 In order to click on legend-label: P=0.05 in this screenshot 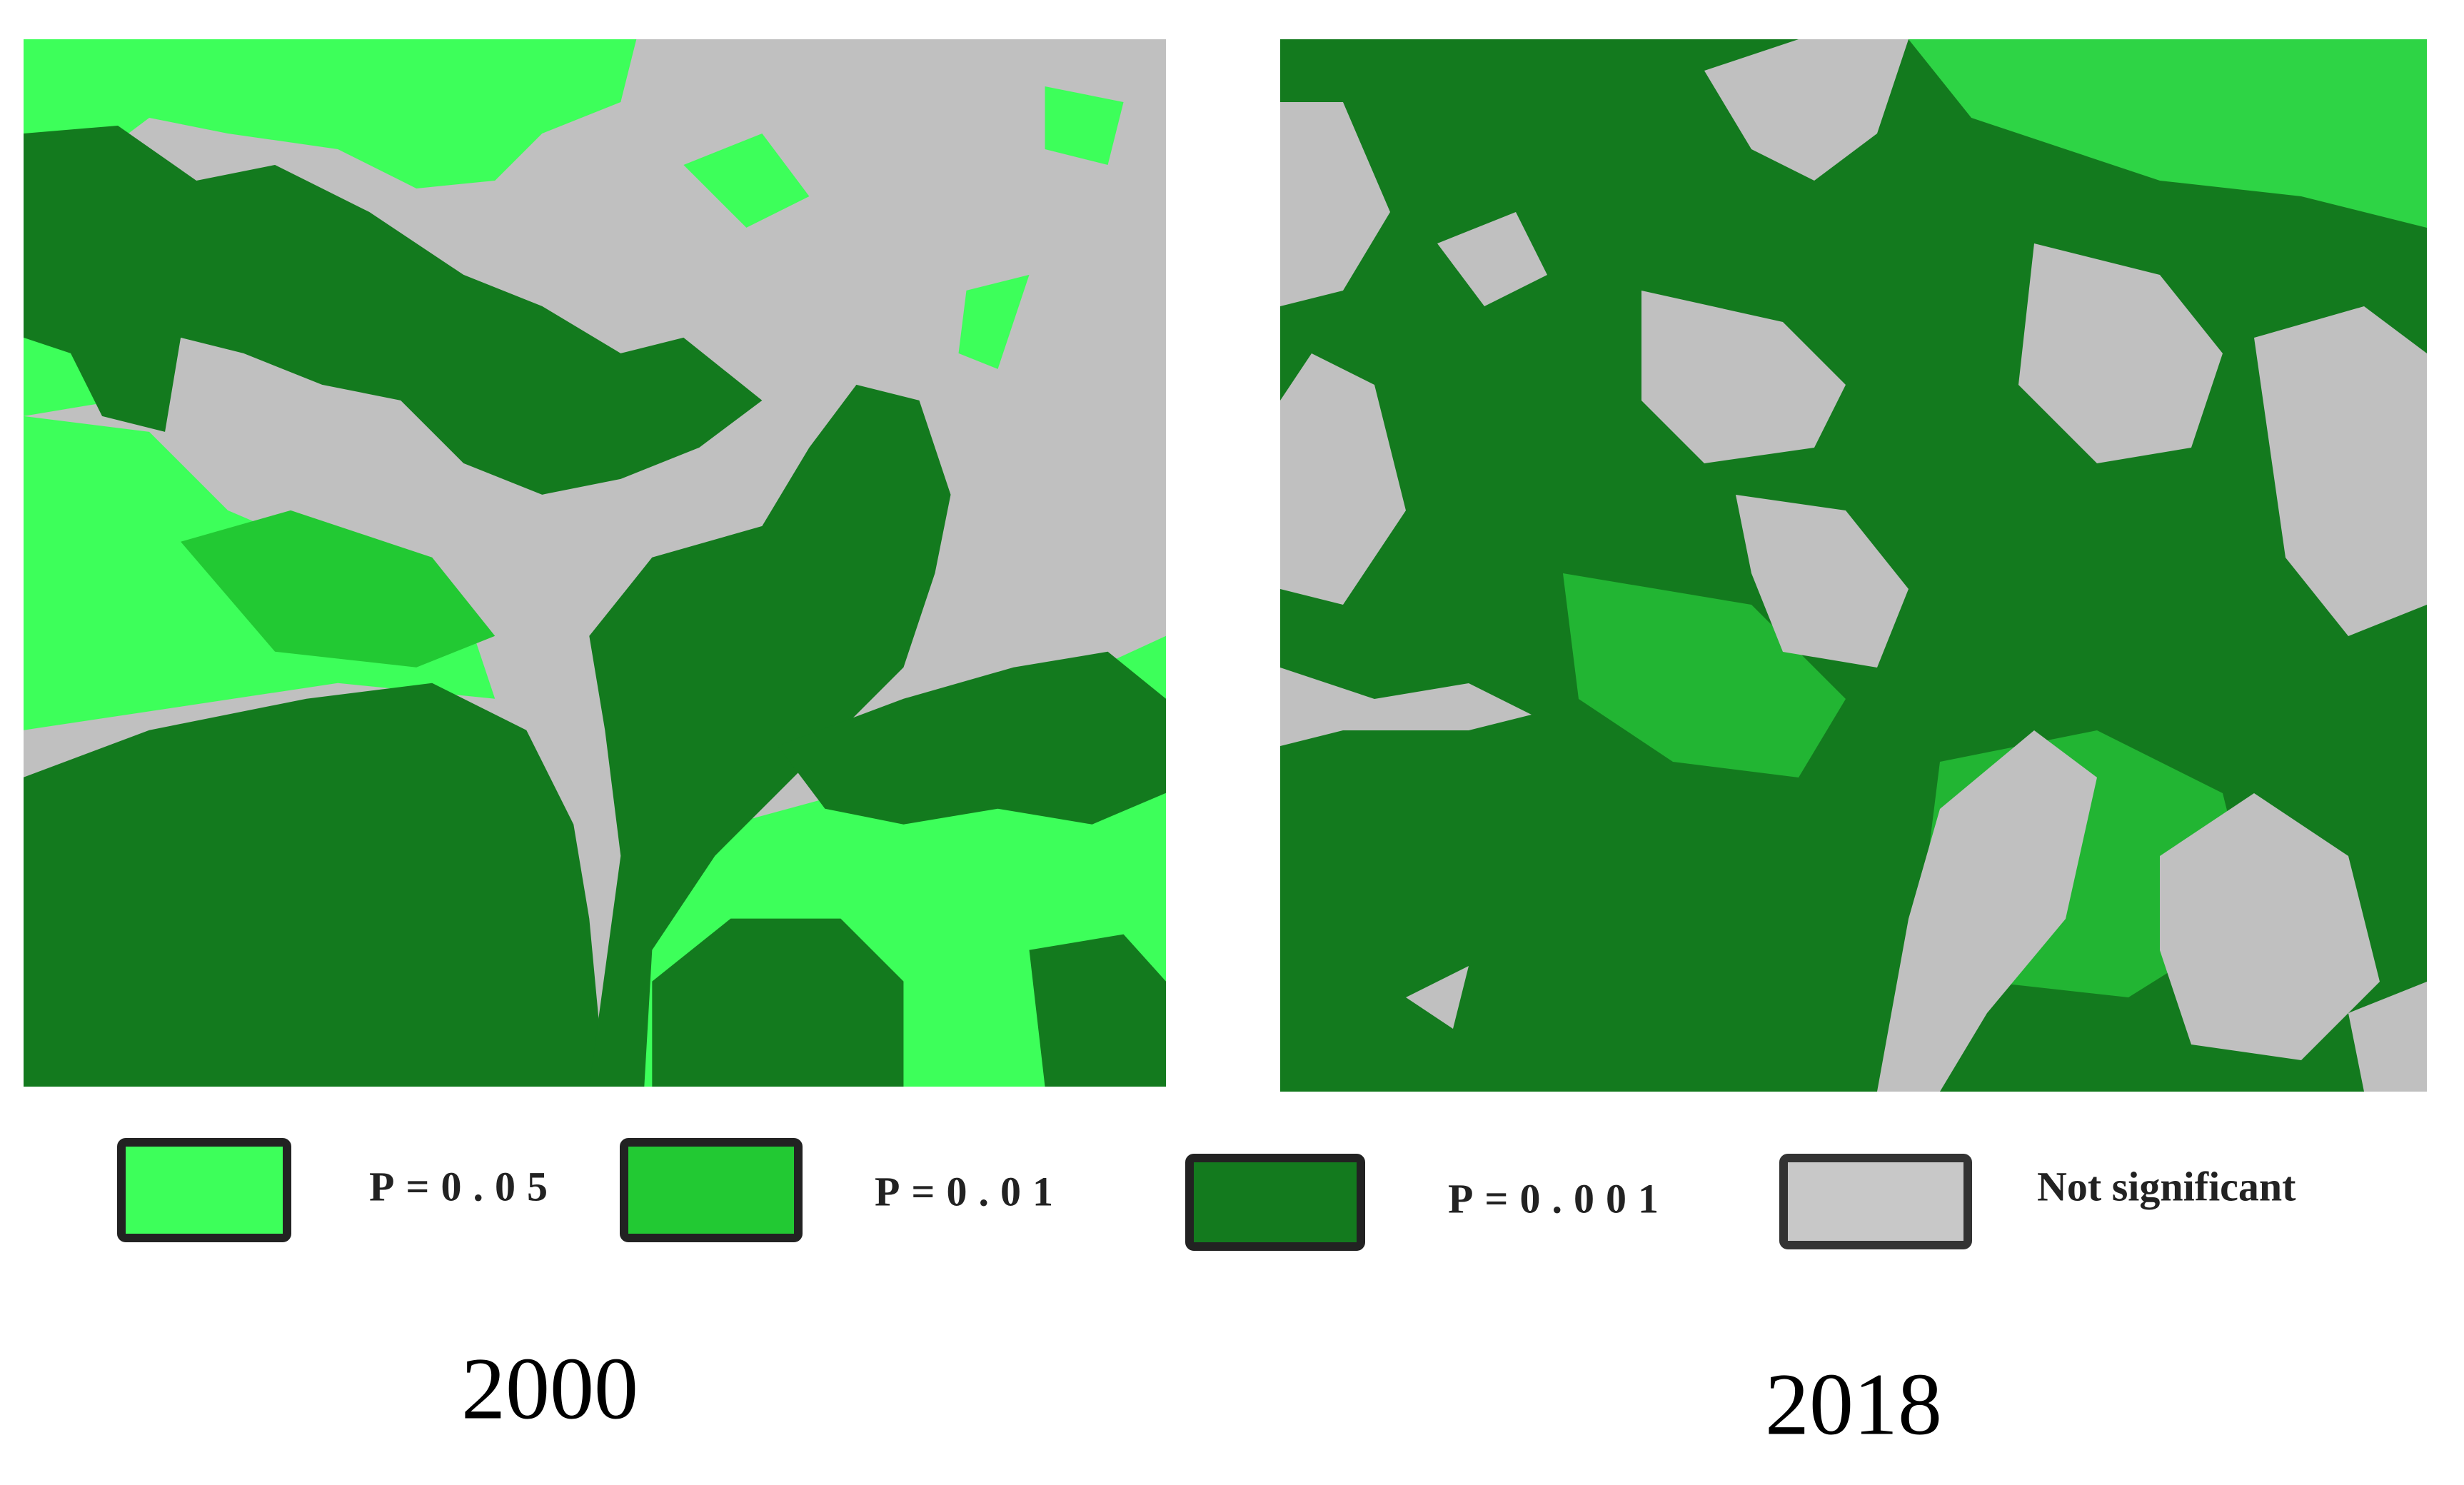, I will do `click(464, 1186)`.